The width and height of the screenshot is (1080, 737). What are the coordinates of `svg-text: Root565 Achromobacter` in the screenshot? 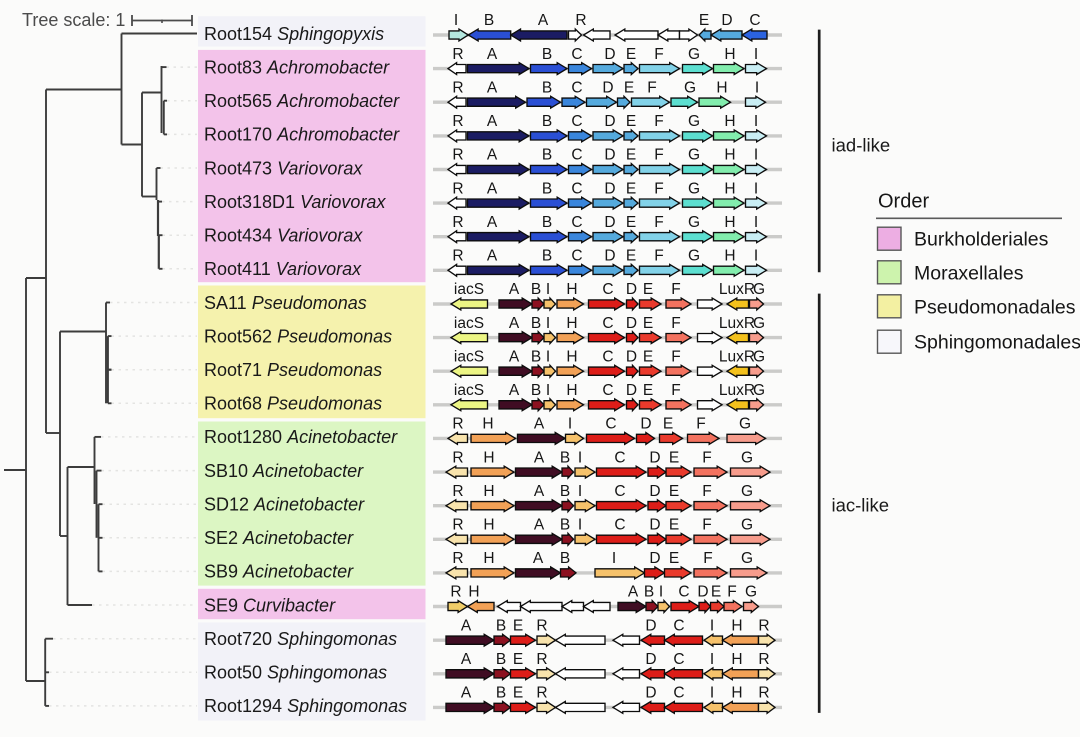 It's located at (302, 101).